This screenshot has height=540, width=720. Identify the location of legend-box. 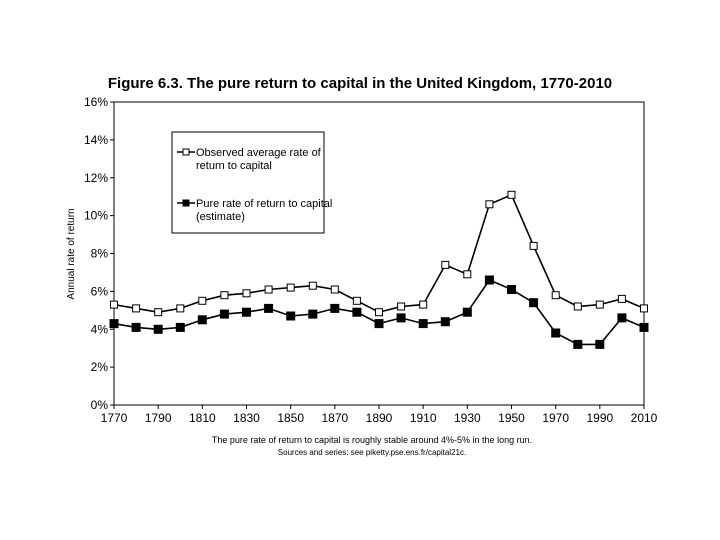
(248, 182).